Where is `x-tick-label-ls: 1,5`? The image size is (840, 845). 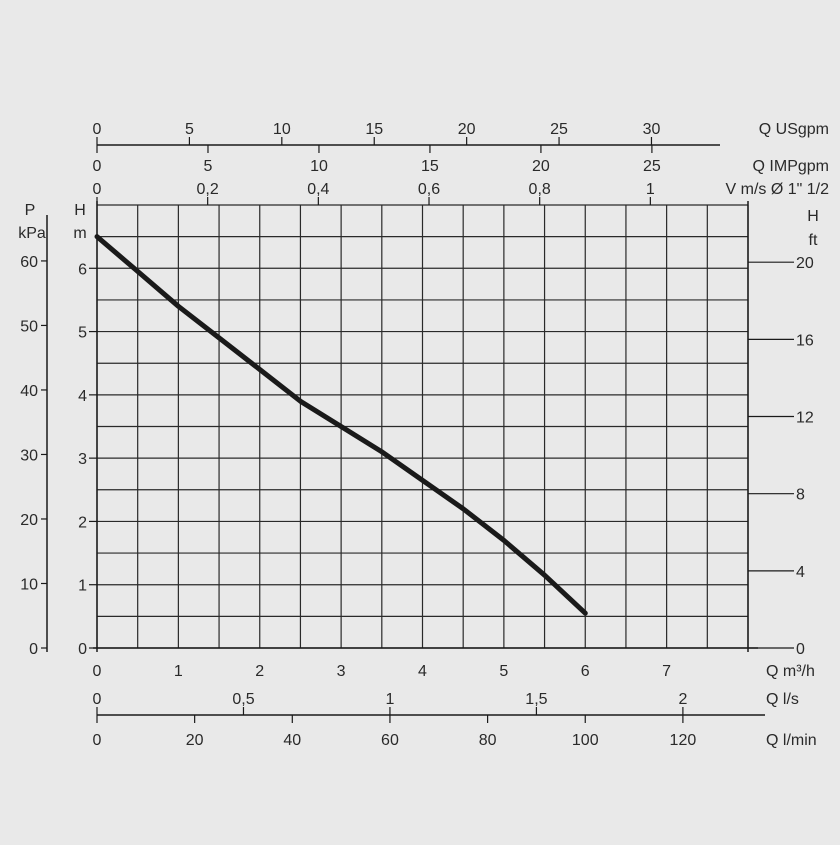 x-tick-label-ls: 1,5 is located at coordinates (536, 699).